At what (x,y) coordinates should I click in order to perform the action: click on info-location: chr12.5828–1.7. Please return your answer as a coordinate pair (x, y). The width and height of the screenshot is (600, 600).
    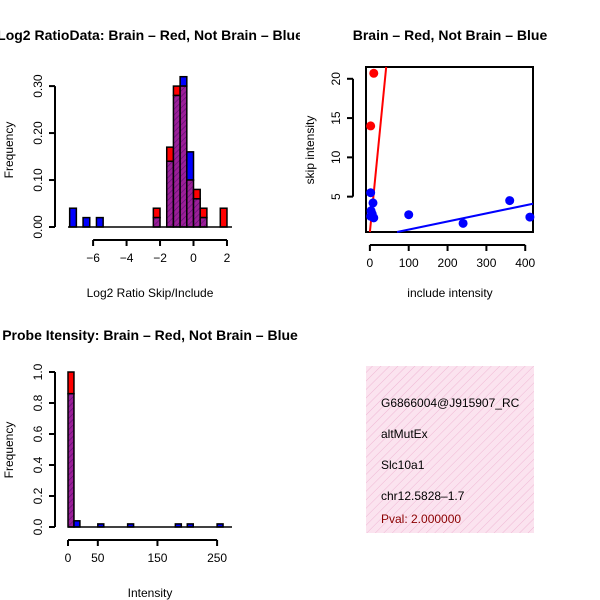
    Looking at the image, I should click on (423, 496).